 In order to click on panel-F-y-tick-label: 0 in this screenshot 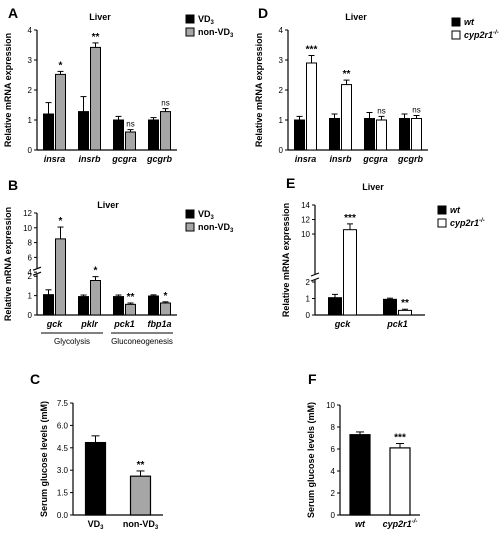, I will do `click(333, 515)`.